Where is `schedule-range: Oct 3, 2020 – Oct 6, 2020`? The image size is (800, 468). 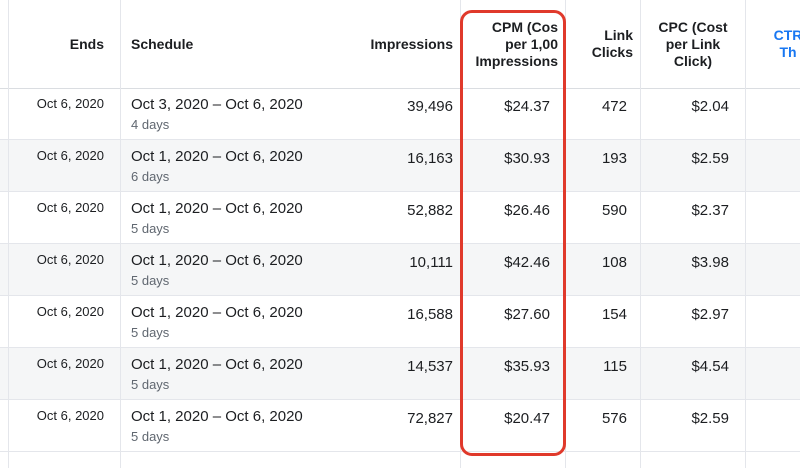
schedule-range: Oct 3, 2020 – Oct 6, 2020 is located at coordinates (217, 104).